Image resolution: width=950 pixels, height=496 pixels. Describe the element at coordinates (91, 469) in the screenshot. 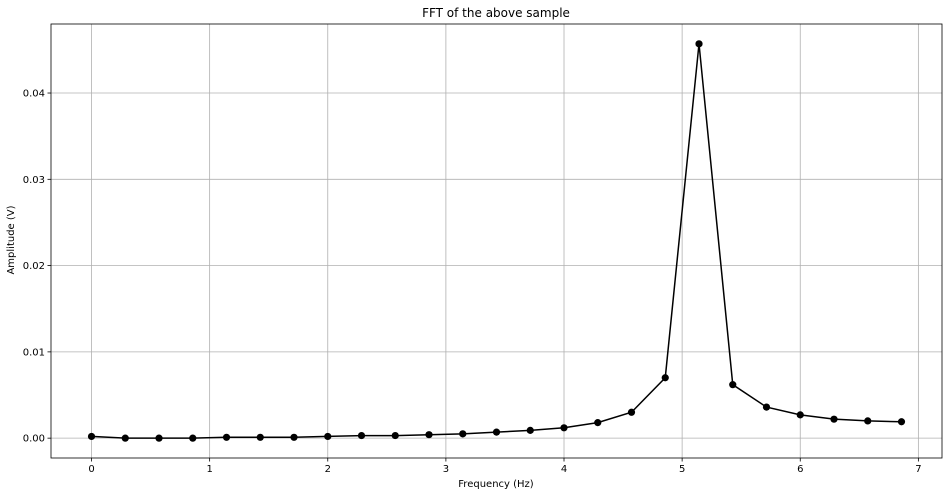

I see `x-tick-label: 0` at that location.